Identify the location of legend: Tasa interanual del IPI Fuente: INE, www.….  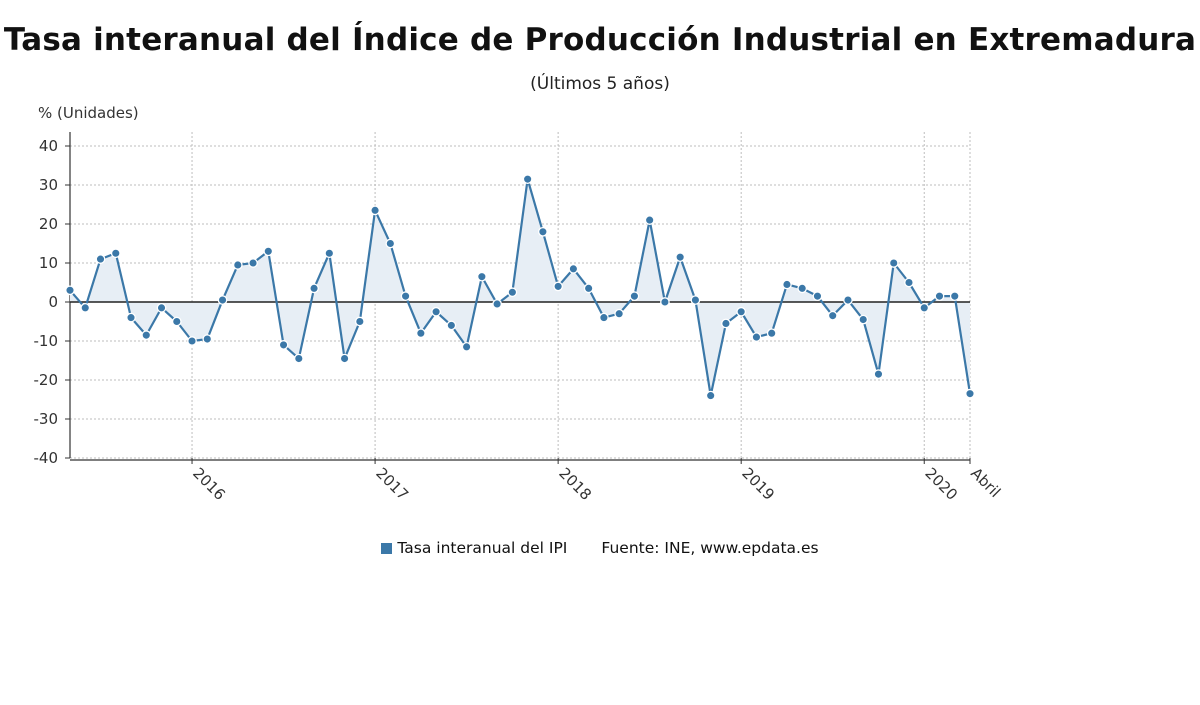
(600, 548).